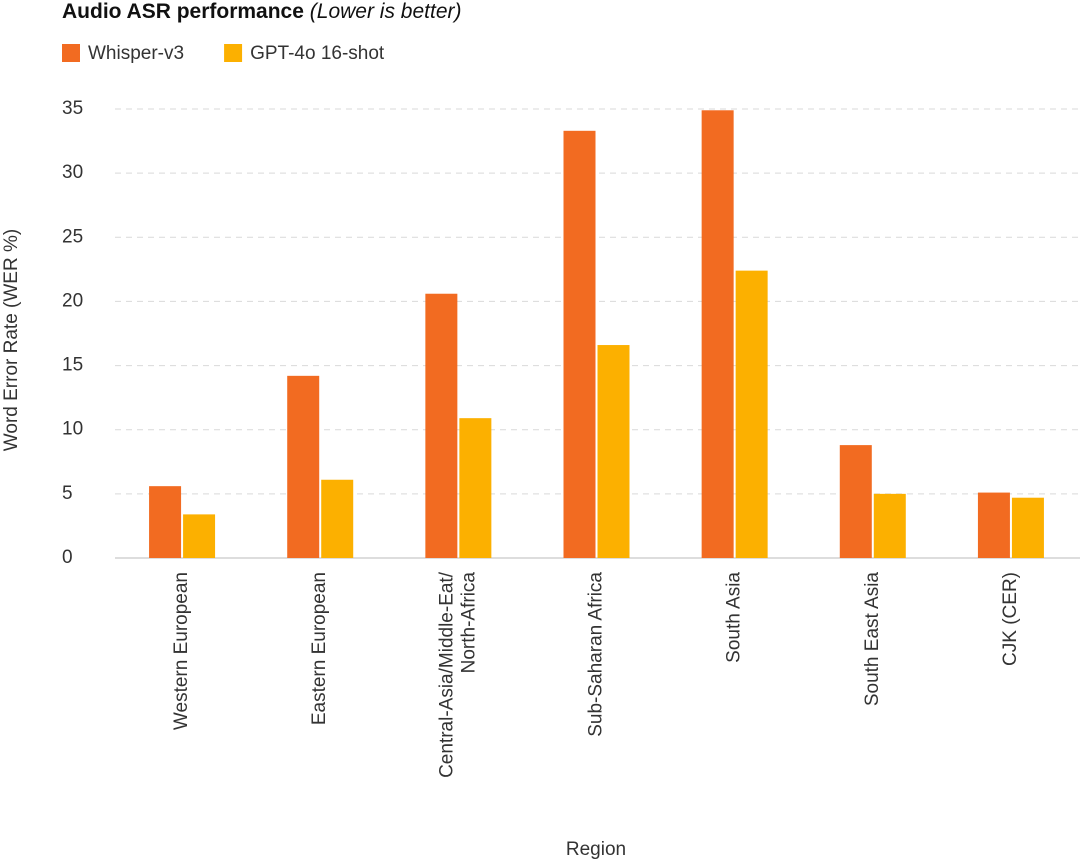  I want to click on x-tick-label: Central-Asia/Middle-Eat/North-Africa, so click(457, 674).